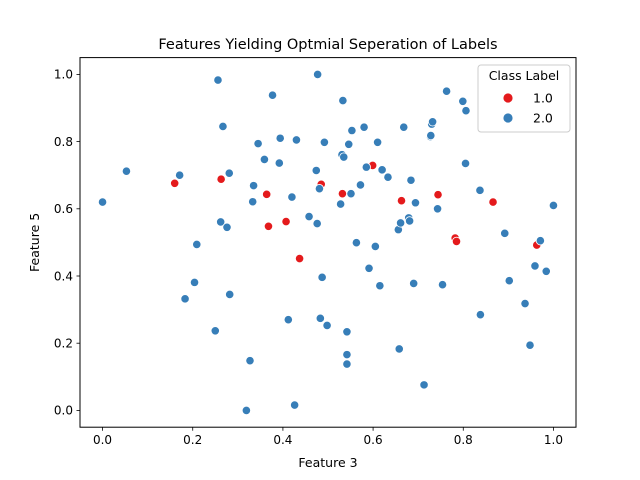 This screenshot has height=480, width=640. Describe the element at coordinates (67, 243) in the screenshot. I see `y-axis: 0.0 0.2 0.4 0.6 0.8 1.0` at that location.